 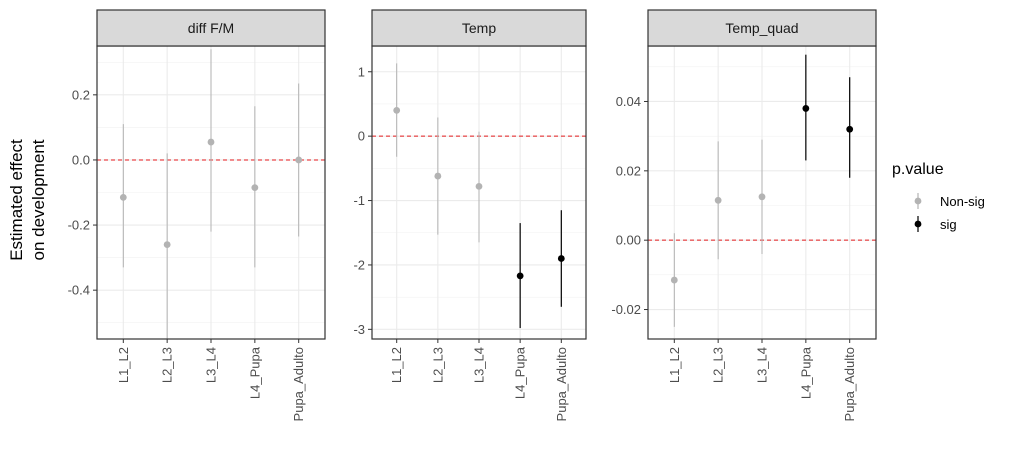 I want to click on y-tick-label: 0.04, so click(x=628, y=101).